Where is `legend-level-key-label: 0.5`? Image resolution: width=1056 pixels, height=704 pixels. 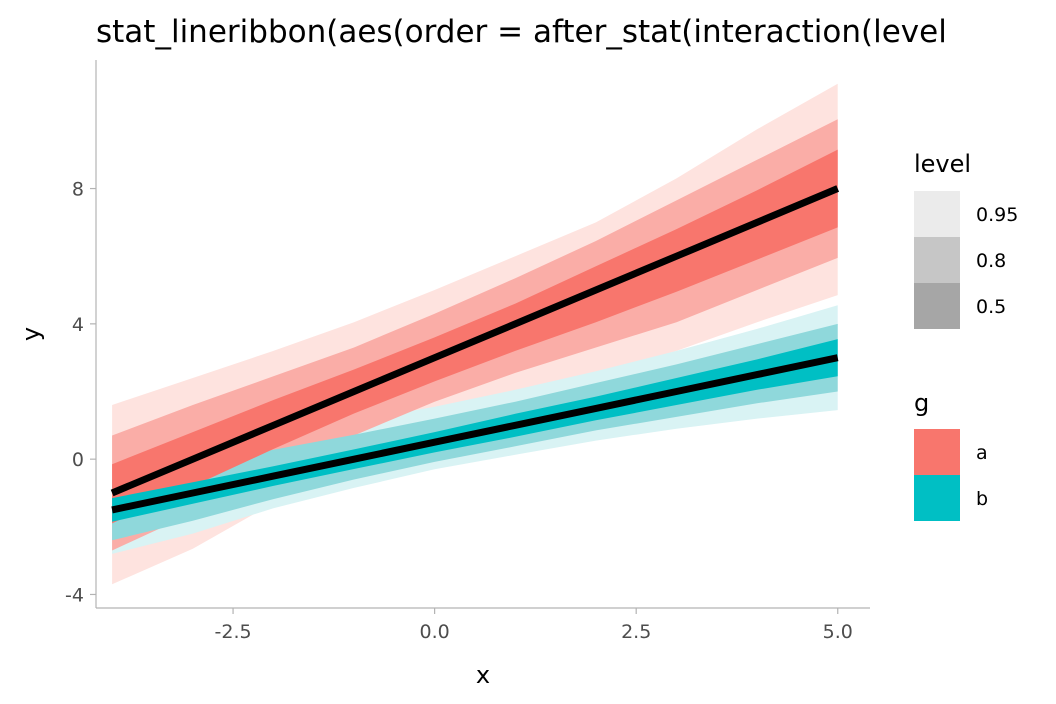 legend-level-key-label: 0.5 is located at coordinates (991, 307).